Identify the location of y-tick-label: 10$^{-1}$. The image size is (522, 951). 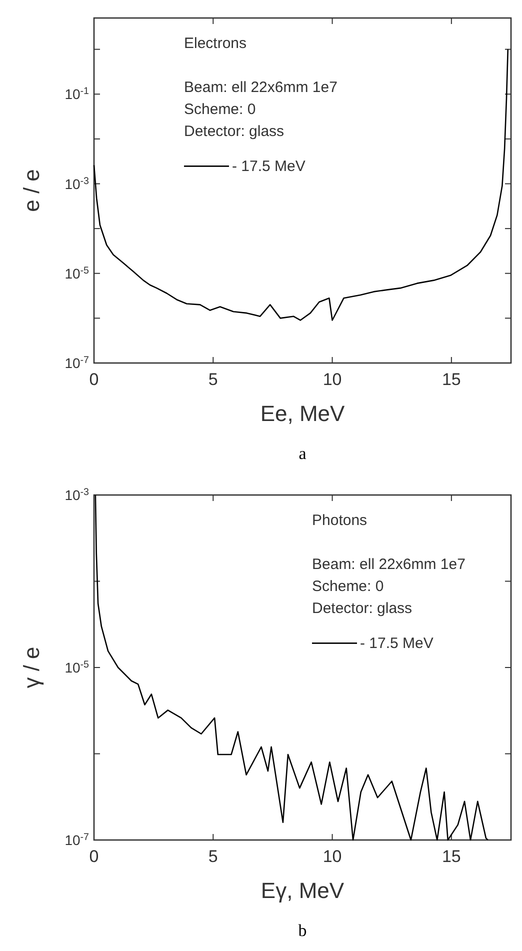
(76, 94).